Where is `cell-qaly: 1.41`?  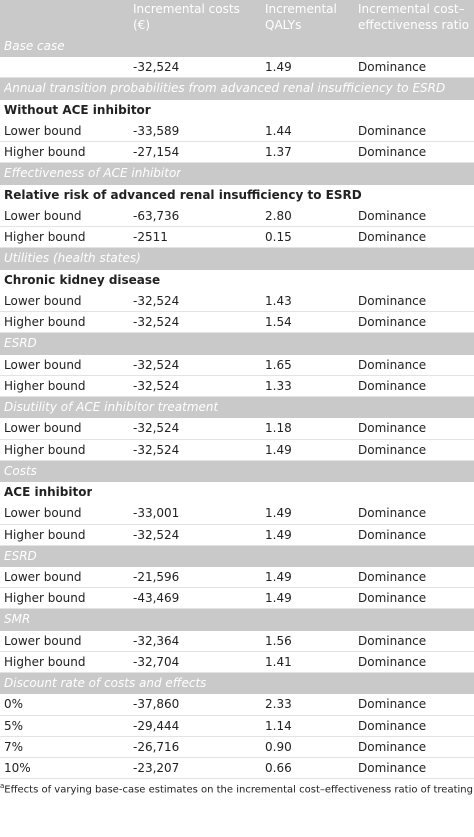
cell-qaly: 1.41 is located at coordinates (278, 661).